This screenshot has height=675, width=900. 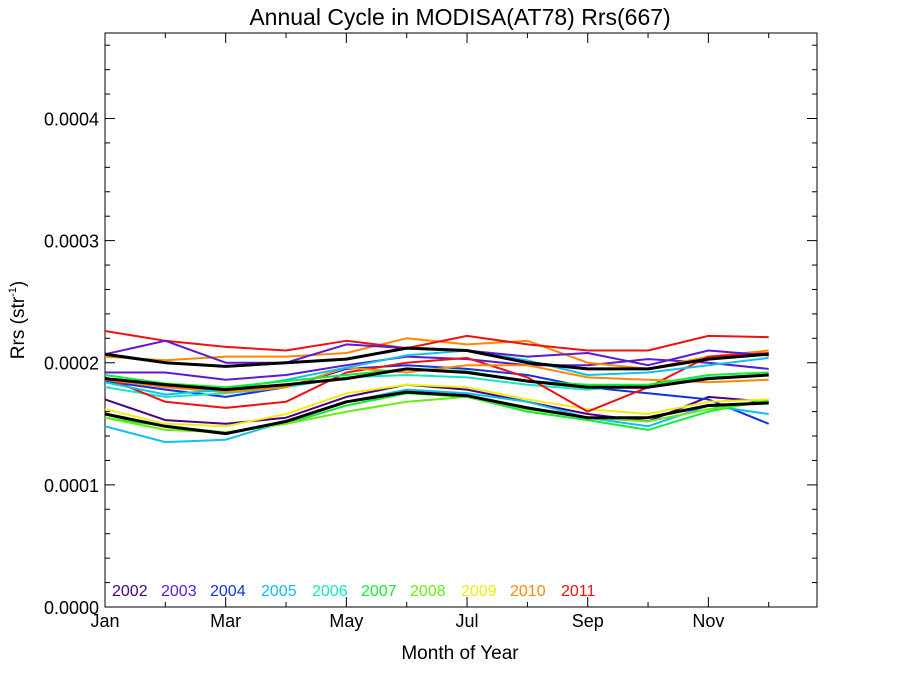 I want to click on legend-item-2002: 2002, so click(x=130, y=591).